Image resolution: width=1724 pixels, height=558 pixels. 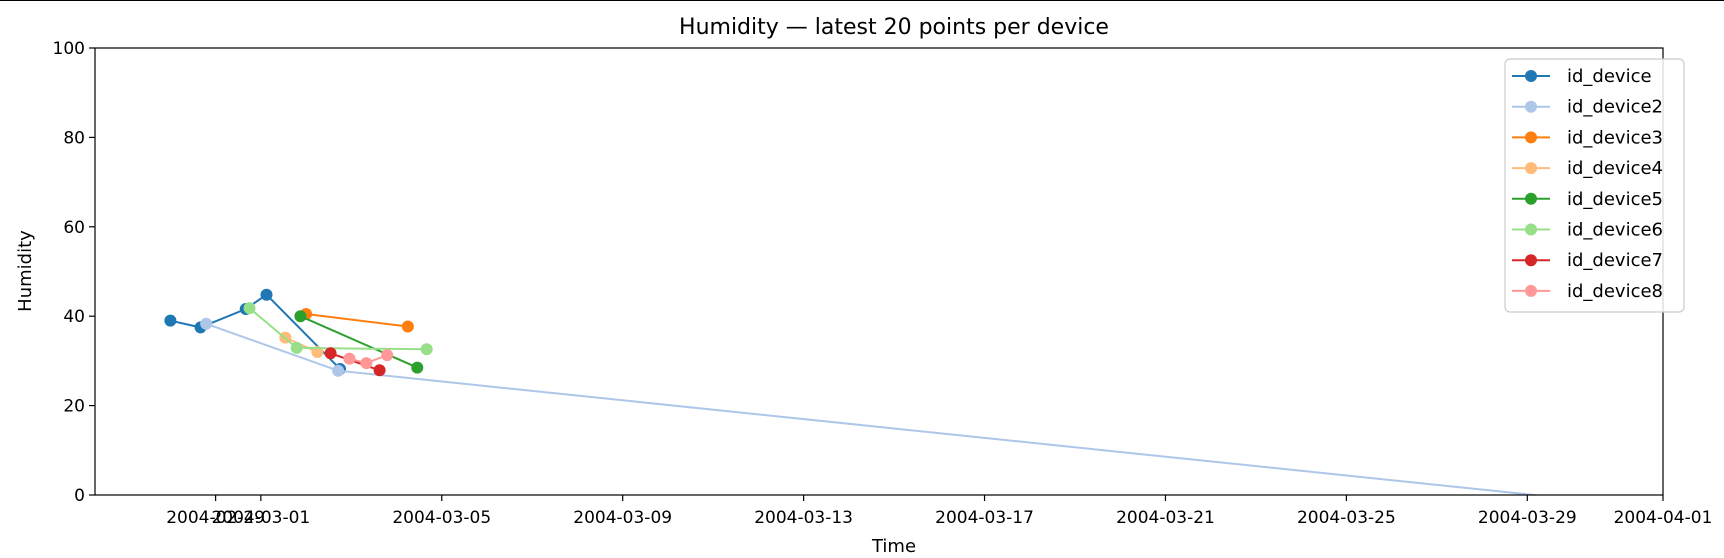 I want to click on x-tick-label: 2004-03-25, so click(x=1346, y=518).